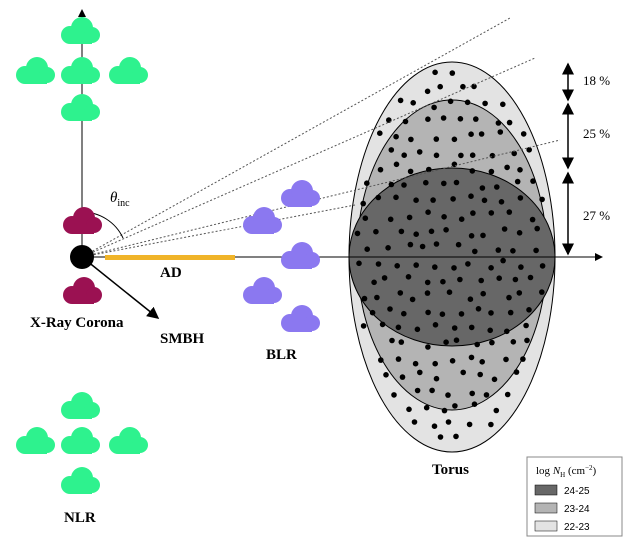  I want to click on legend-title-part: log, so click(544, 471).